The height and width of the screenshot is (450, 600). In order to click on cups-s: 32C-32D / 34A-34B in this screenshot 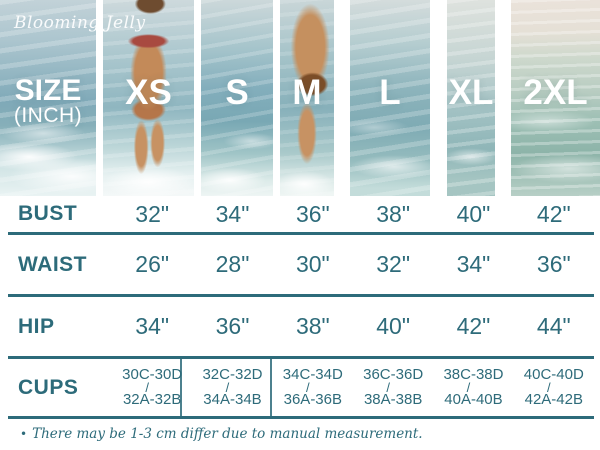, I will do `click(232, 387)`.